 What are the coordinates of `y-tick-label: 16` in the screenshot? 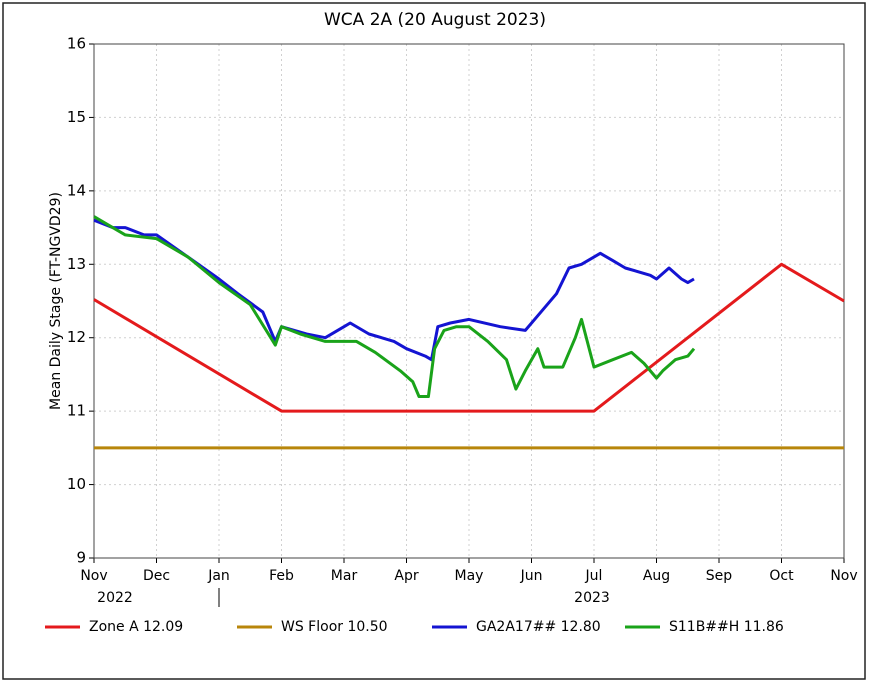 It's located at (76, 44).